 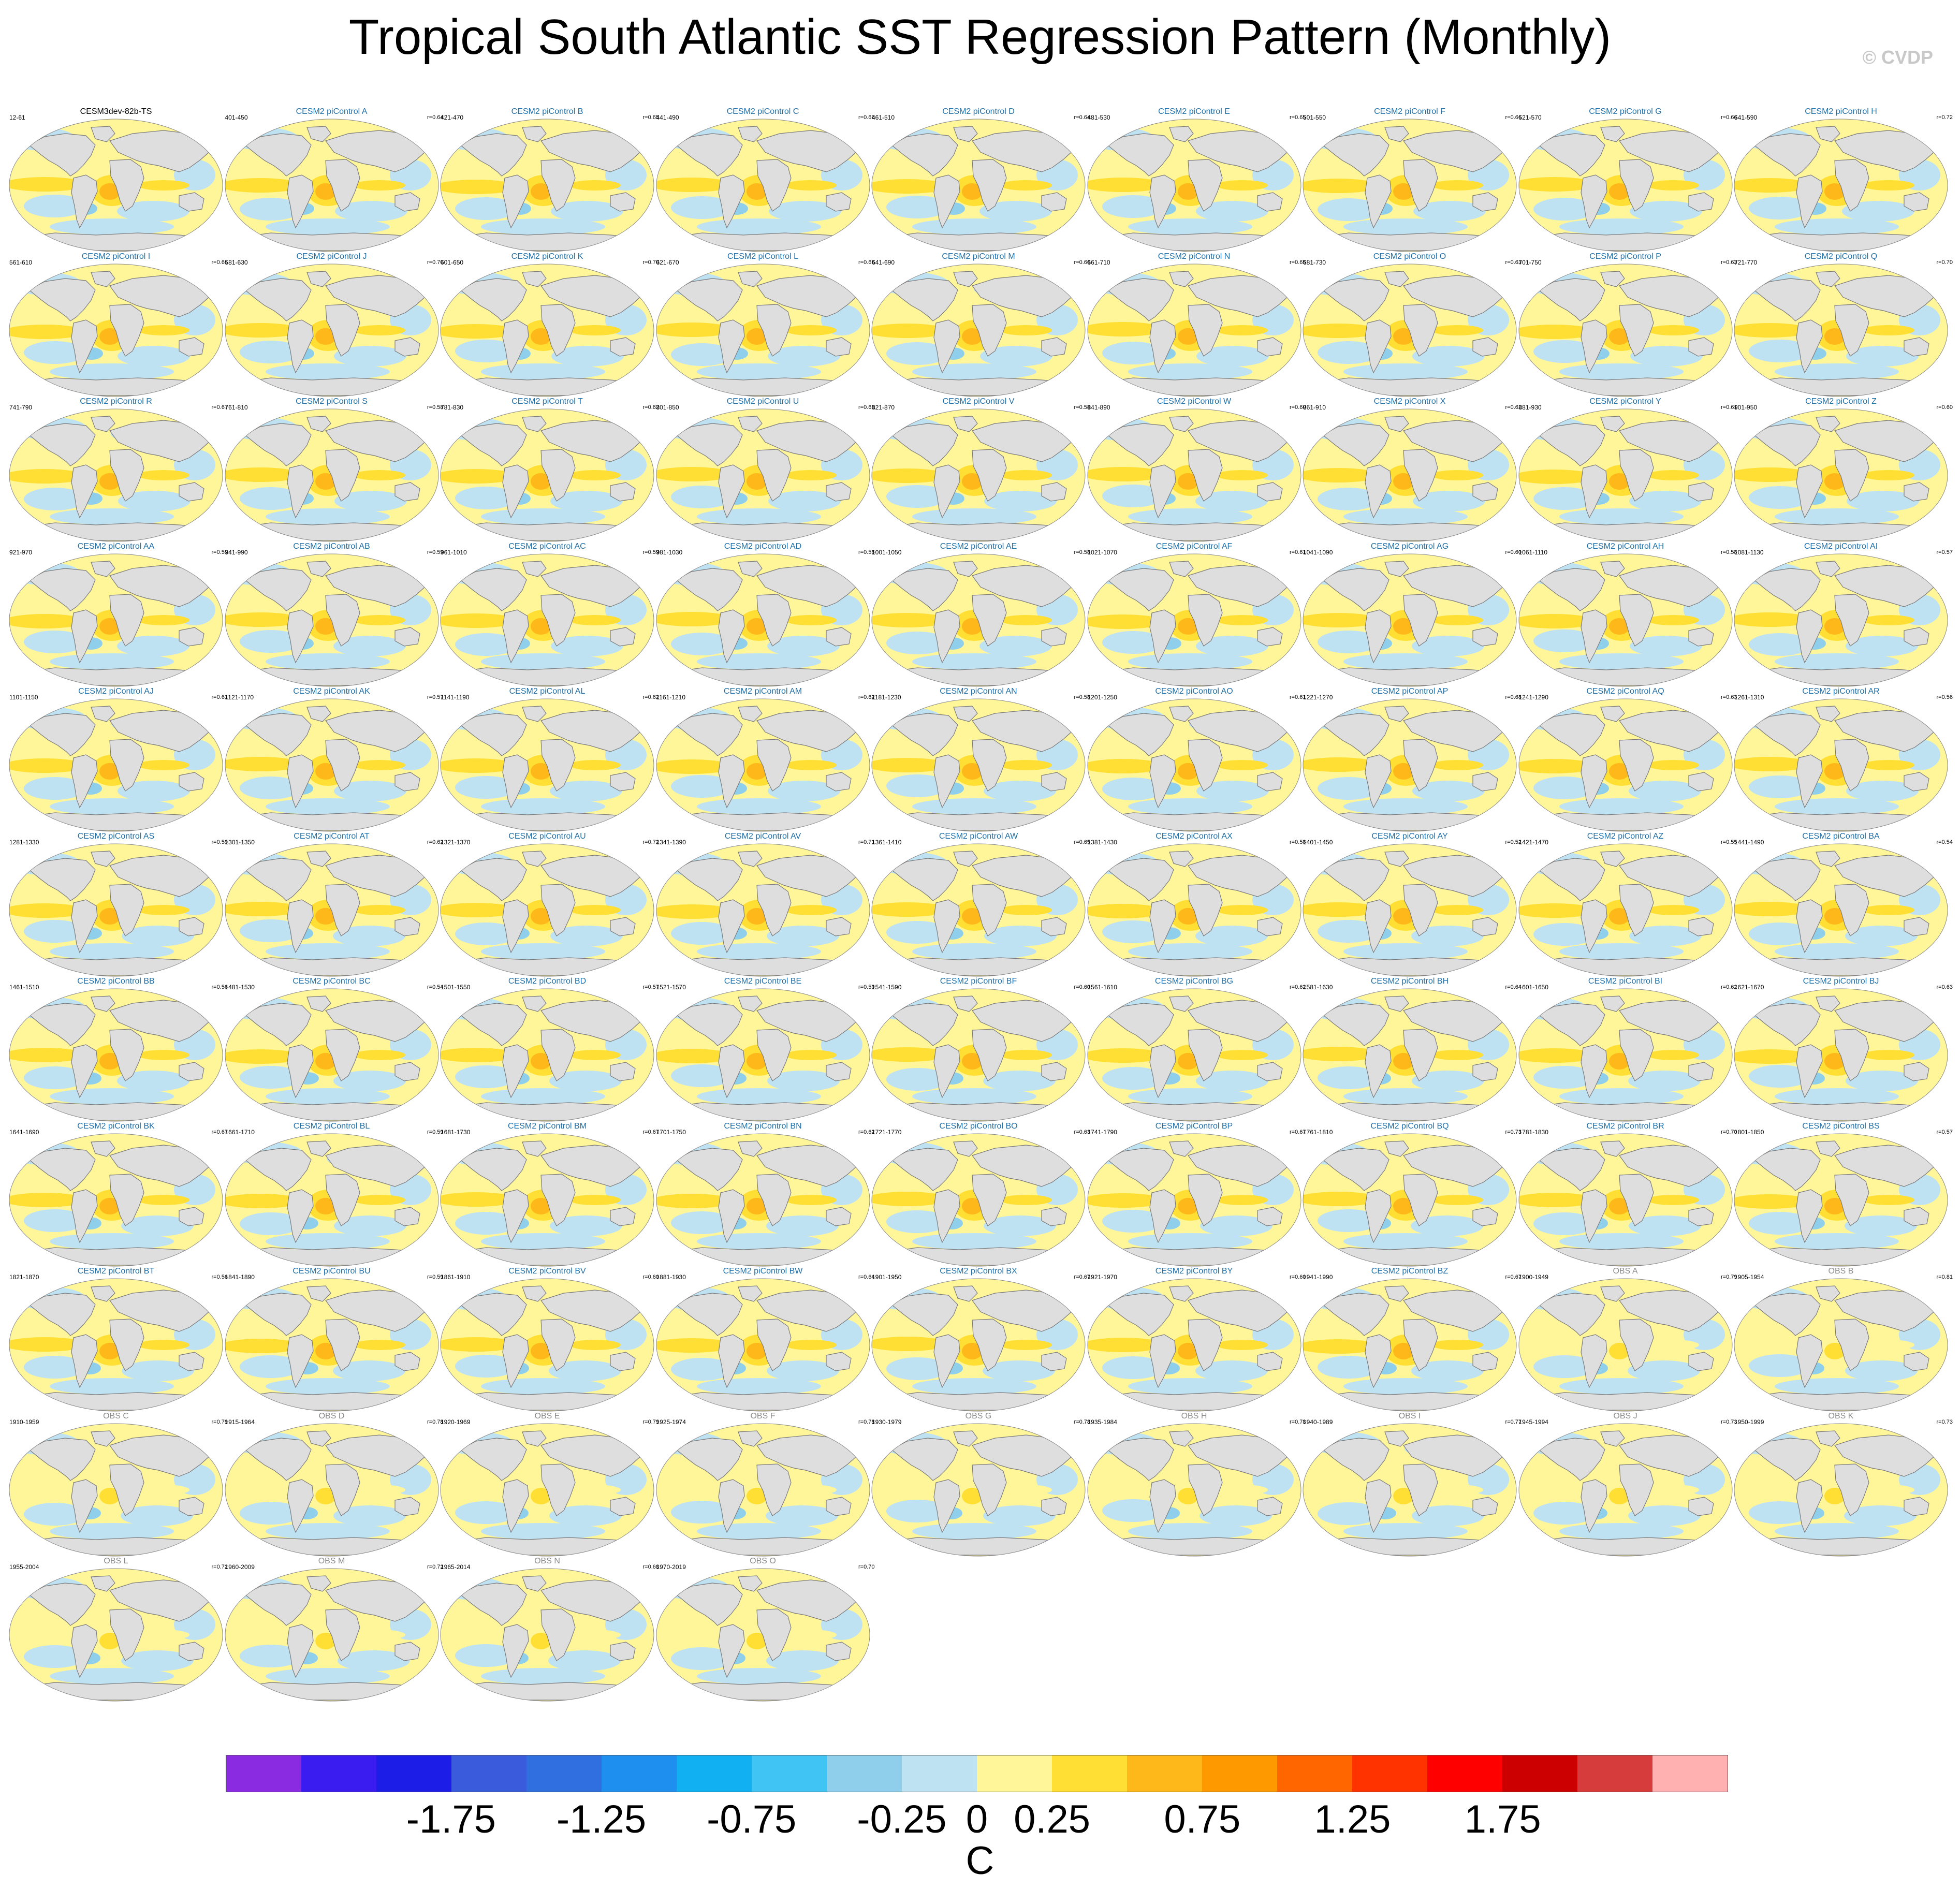 What do you see at coordinates (978, 1126) in the screenshot?
I see `panel-title: CESM2 piControl BO` at bounding box center [978, 1126].